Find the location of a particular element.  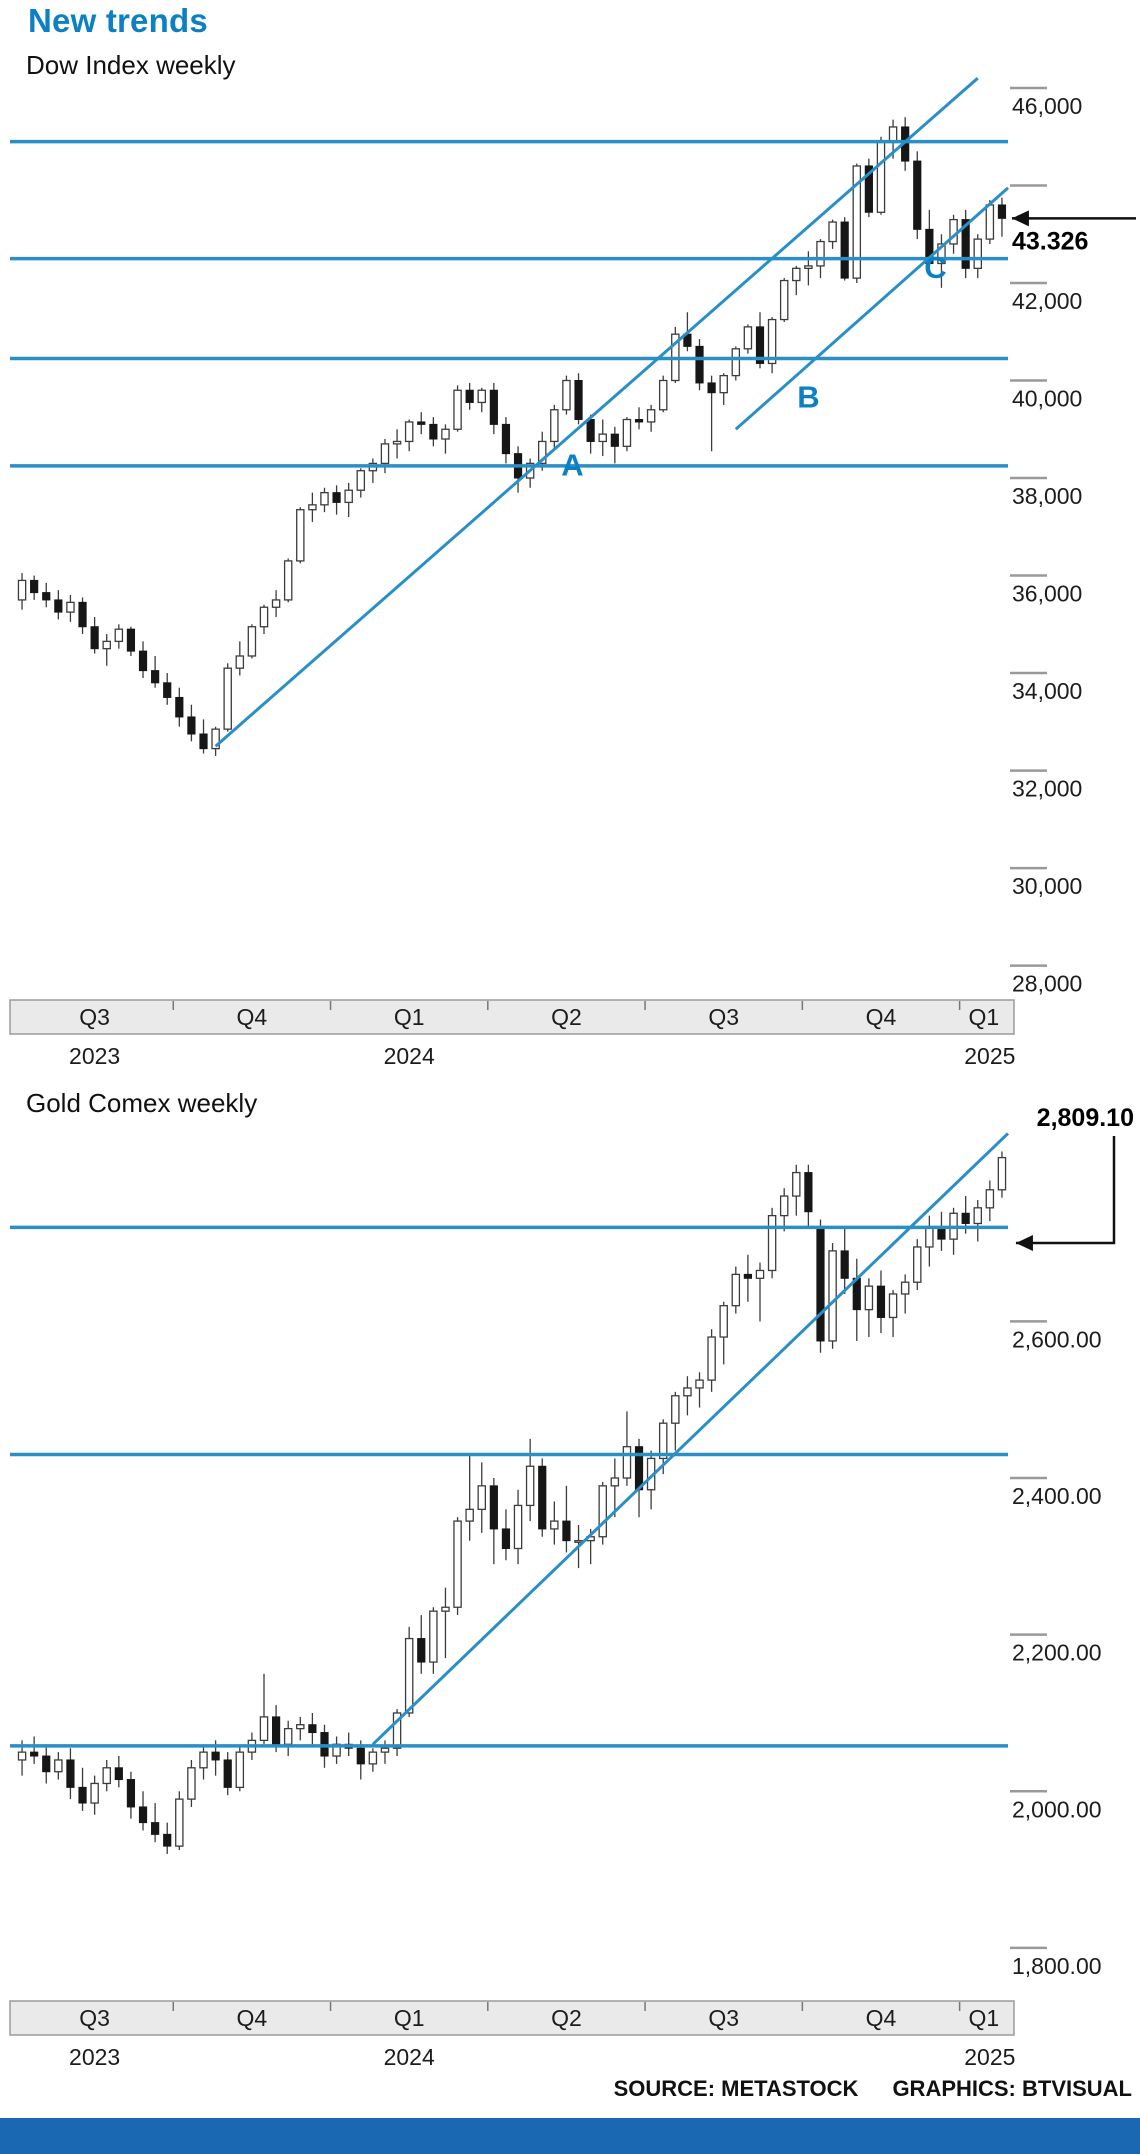

trendline is located at coordinates (871, 308).